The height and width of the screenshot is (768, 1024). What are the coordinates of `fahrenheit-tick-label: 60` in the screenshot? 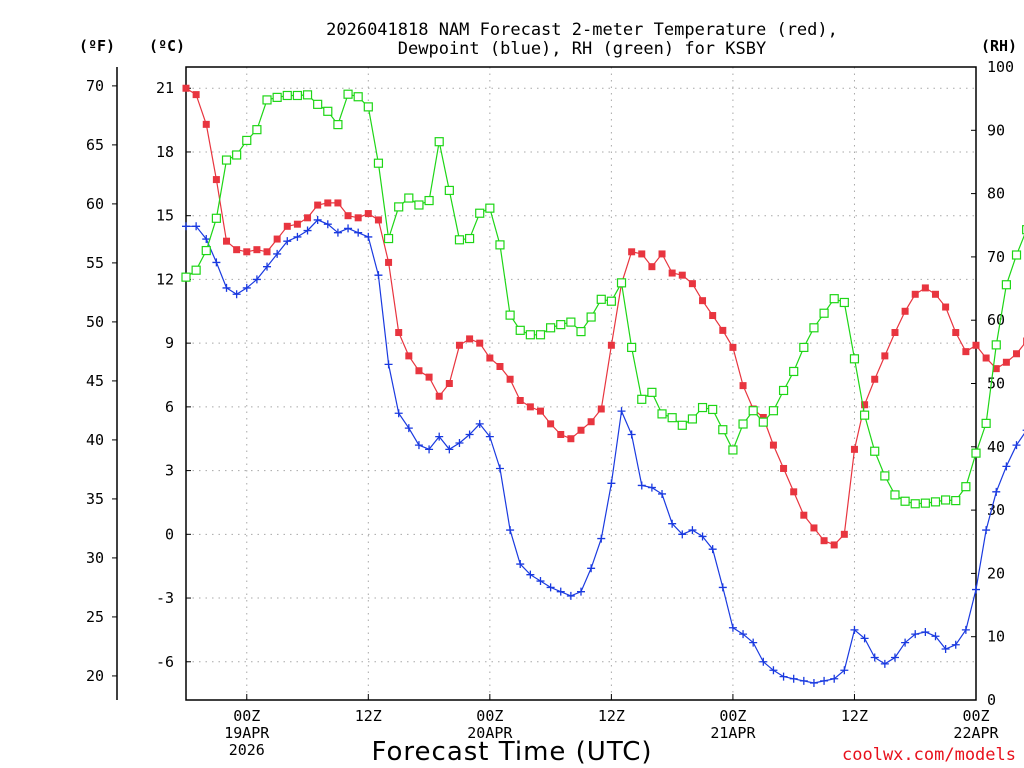 It's located at (95, 204).